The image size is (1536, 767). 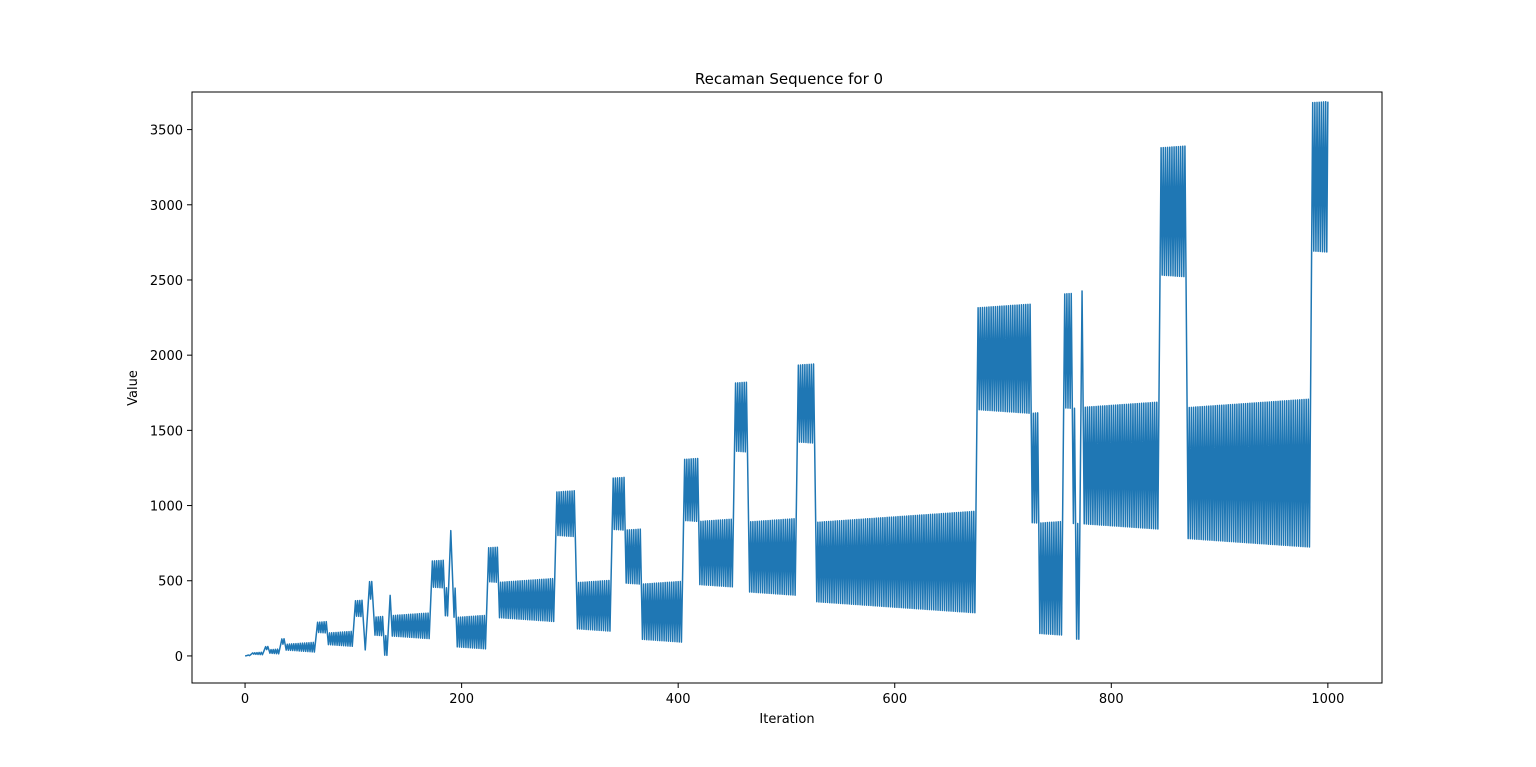 What do you see at coordinates (792, 695) in the screenshot?
I see `x-axis: 0 200 400 600 800 1000` at bounding box center [792, 695].